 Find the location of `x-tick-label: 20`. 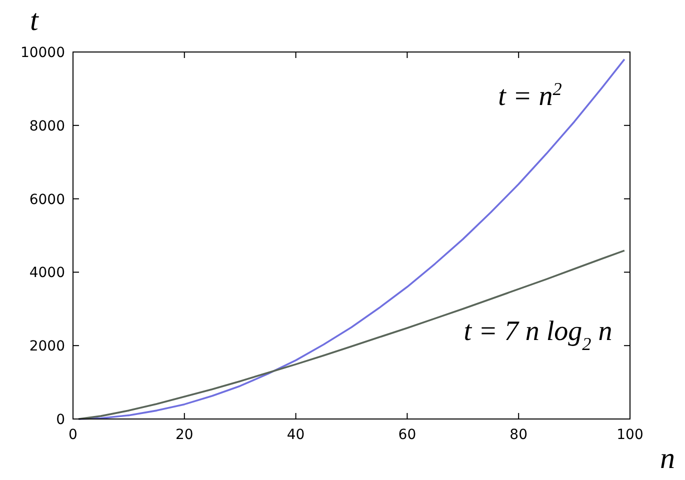

x-tick-label: 20 is located at coordinates (184, 435).